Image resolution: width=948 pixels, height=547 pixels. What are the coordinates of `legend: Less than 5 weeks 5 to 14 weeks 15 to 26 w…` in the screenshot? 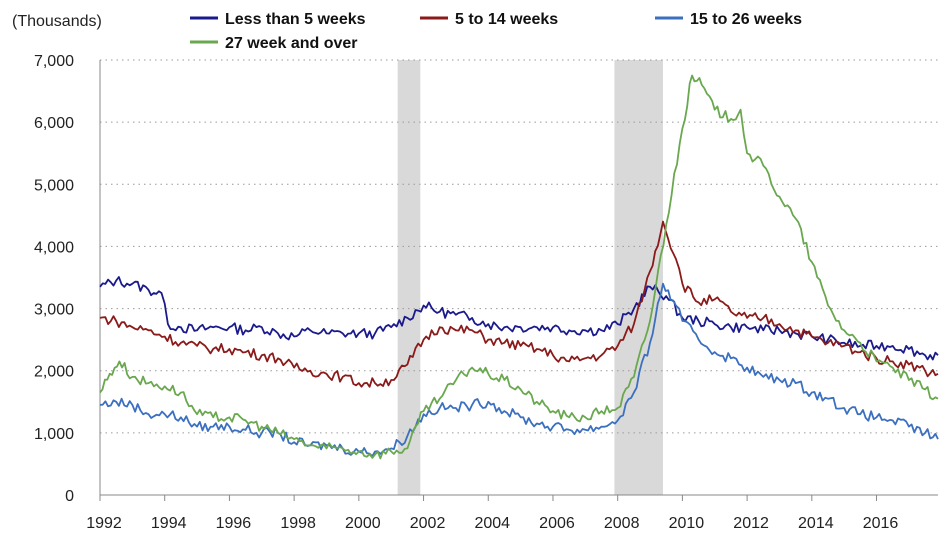 It's located at (496, 31).